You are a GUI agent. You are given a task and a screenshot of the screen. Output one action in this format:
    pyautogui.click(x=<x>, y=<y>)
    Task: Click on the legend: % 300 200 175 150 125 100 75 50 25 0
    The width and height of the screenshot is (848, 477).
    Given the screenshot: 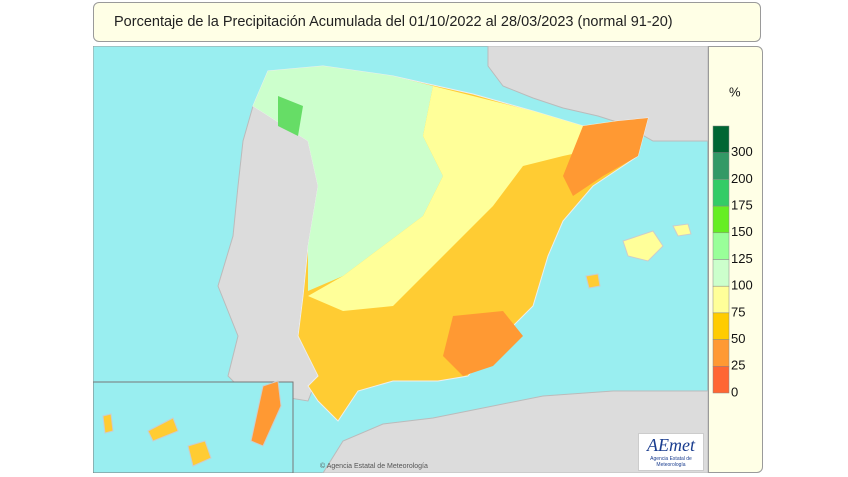 What is the action you would take?
    pyautogui.click(x=735, y=259)
    